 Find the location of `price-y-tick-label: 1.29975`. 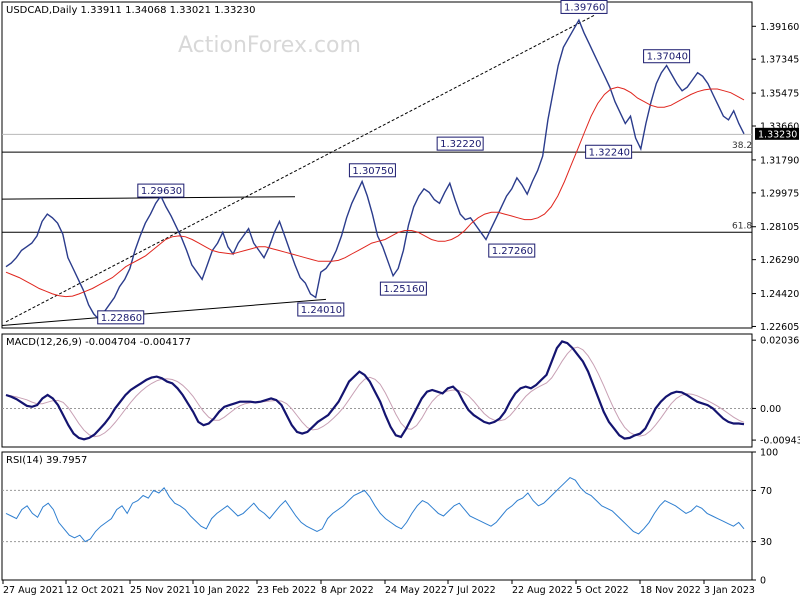

price-y-tick-label: 1.29975 is located at coordinates (779, 193).